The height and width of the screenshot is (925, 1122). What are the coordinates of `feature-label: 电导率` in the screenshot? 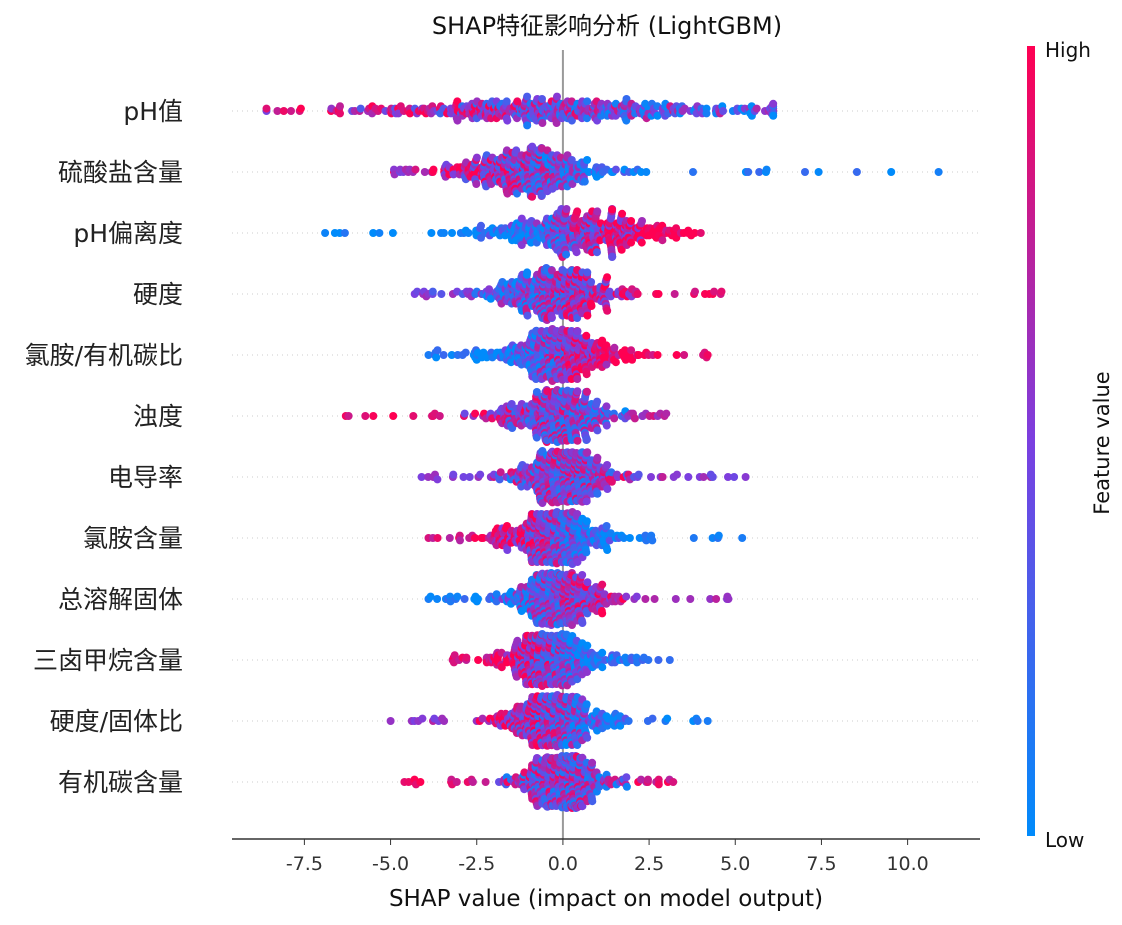 It's located at (145, 477).